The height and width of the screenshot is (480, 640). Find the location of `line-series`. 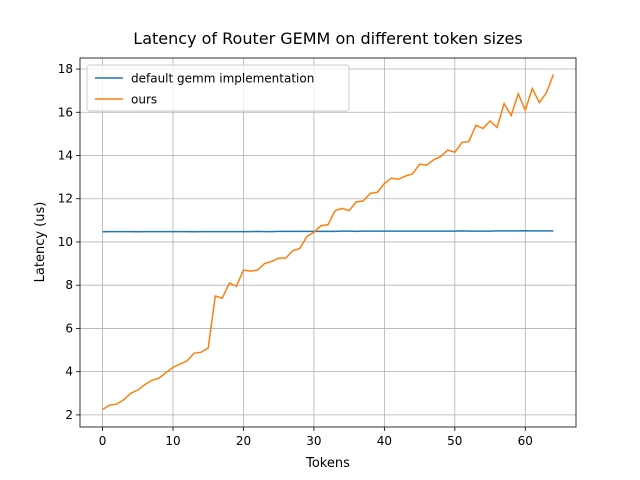

line-series is located at coordinates (328, 231).